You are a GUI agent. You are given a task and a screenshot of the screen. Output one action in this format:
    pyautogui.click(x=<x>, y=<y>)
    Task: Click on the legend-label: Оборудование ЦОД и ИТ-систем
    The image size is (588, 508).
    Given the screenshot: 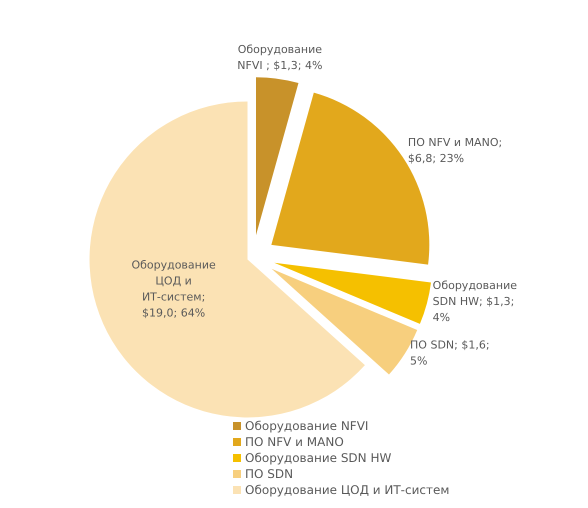 What is the action you would take?
    pyautogui.click(x=347, y=490)
    